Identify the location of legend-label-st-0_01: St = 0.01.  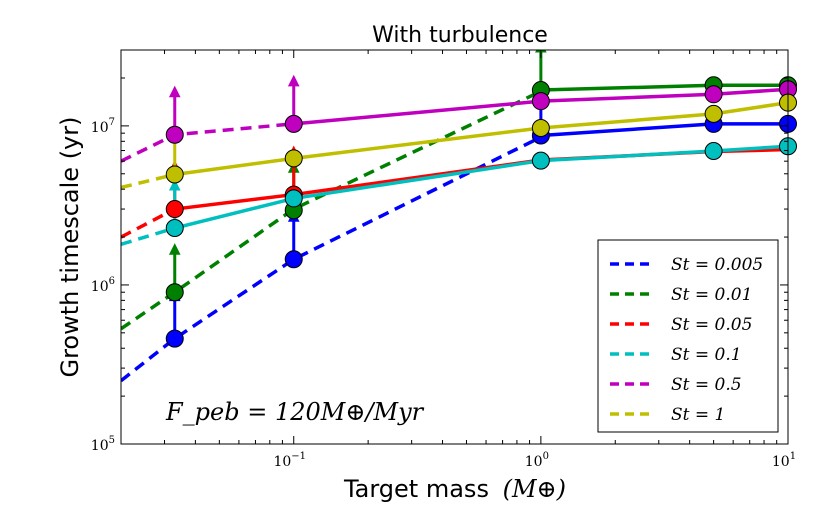
(711, 295).